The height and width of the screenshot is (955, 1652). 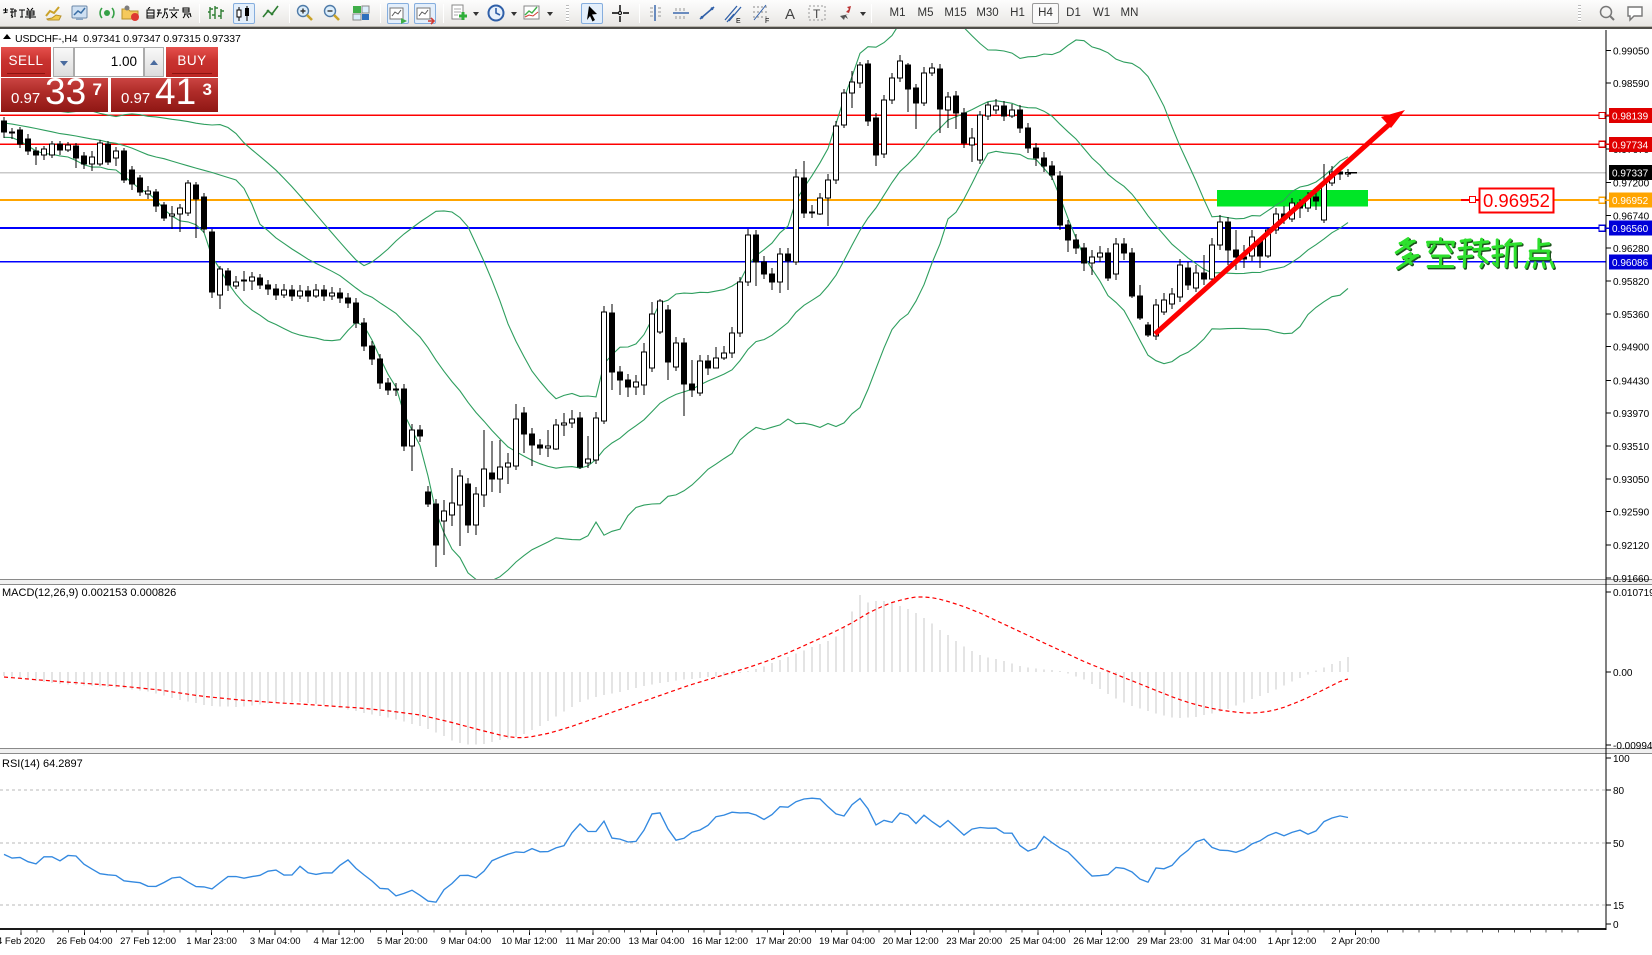 I want to click on svg-text: 0.00, so click(x=1623, y=673).